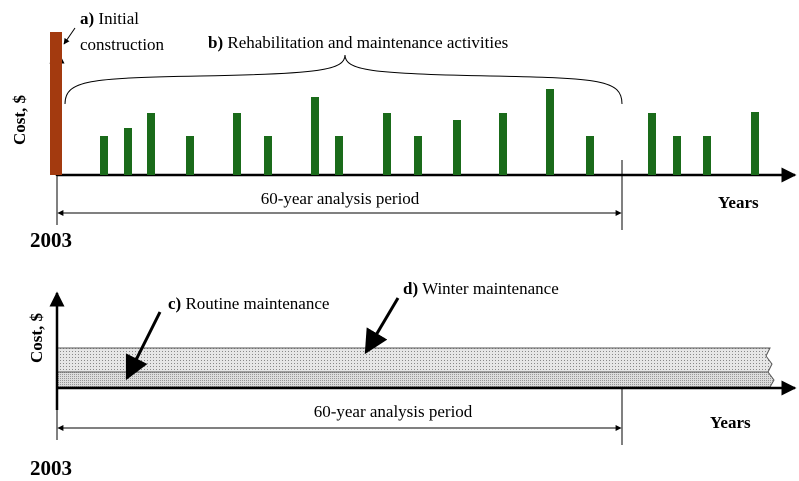 Image resolution: width=799 pixels, height=481 pixels. I want to click on label-a-line2: construction, so click(122, 44).